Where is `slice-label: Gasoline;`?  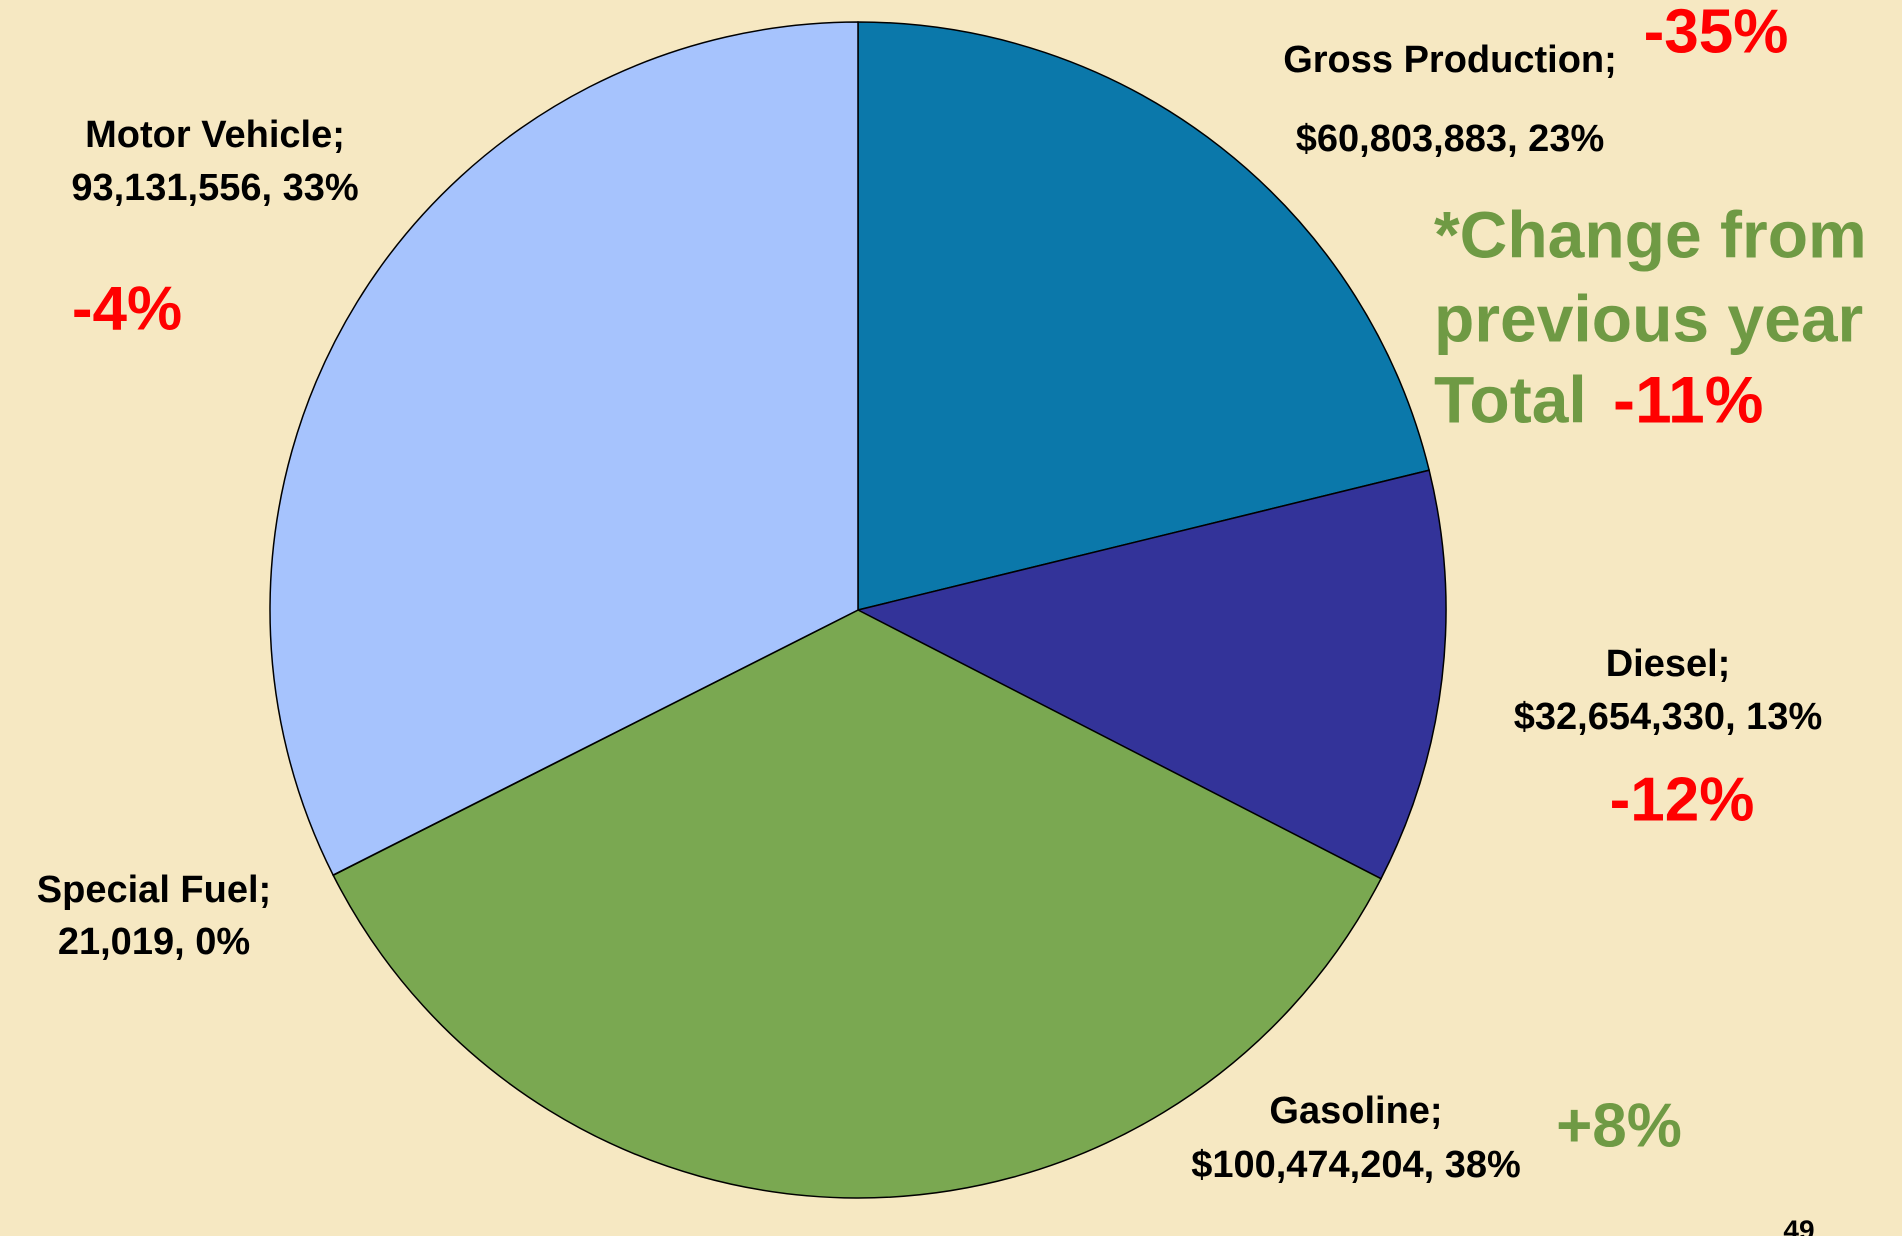
slice-label: Gasoline; is located at coordinates (1355, 1111).